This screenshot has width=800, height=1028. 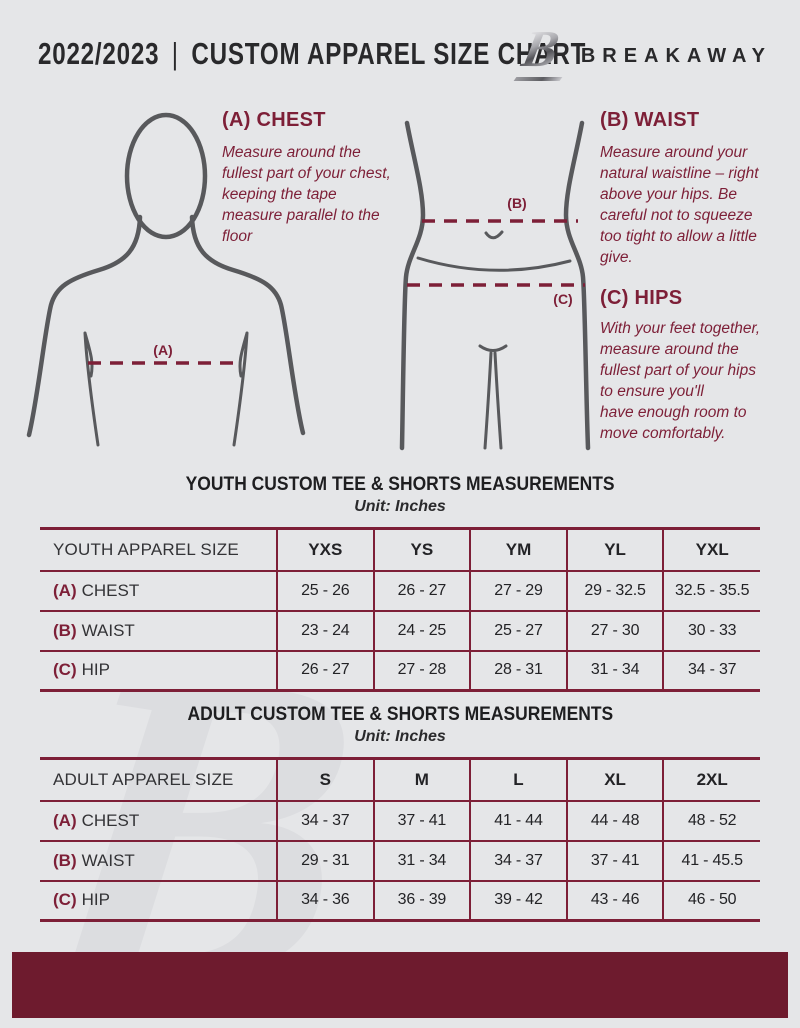 What do you see at coordinates (676, 55) in the screenshot?
I see `brand-name: BREAKAWAY` at bounding box center [676, 55].